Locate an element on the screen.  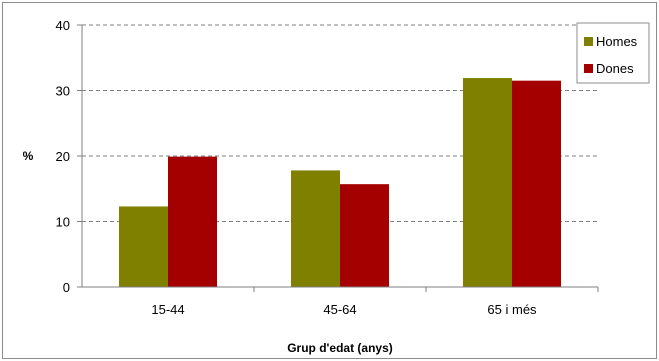
y-tick-label: 10 is located at coordinates (63, 222).